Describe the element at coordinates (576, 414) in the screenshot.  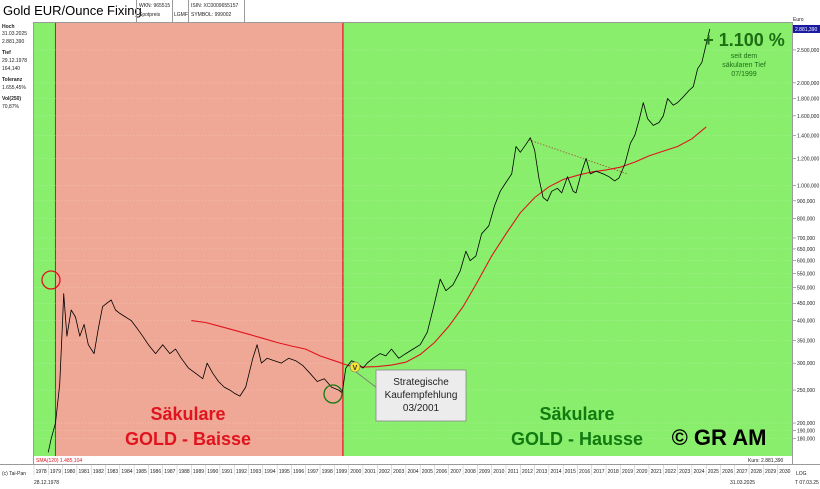
I see `hausse-label-line-1: Säkulare` at that location.